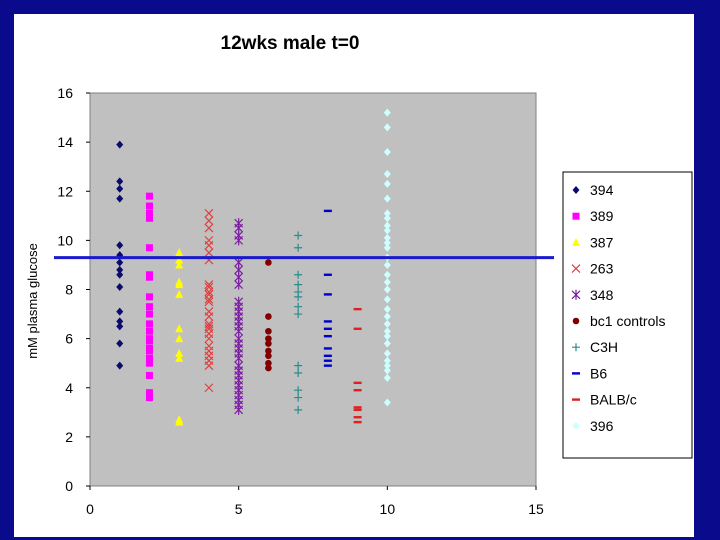 This screenshot has height=540, width=720. What do you see at coordinates (613, 400) in the screenshot?
I see `legend-label: BALB/c` at bounding box center [613, 400].